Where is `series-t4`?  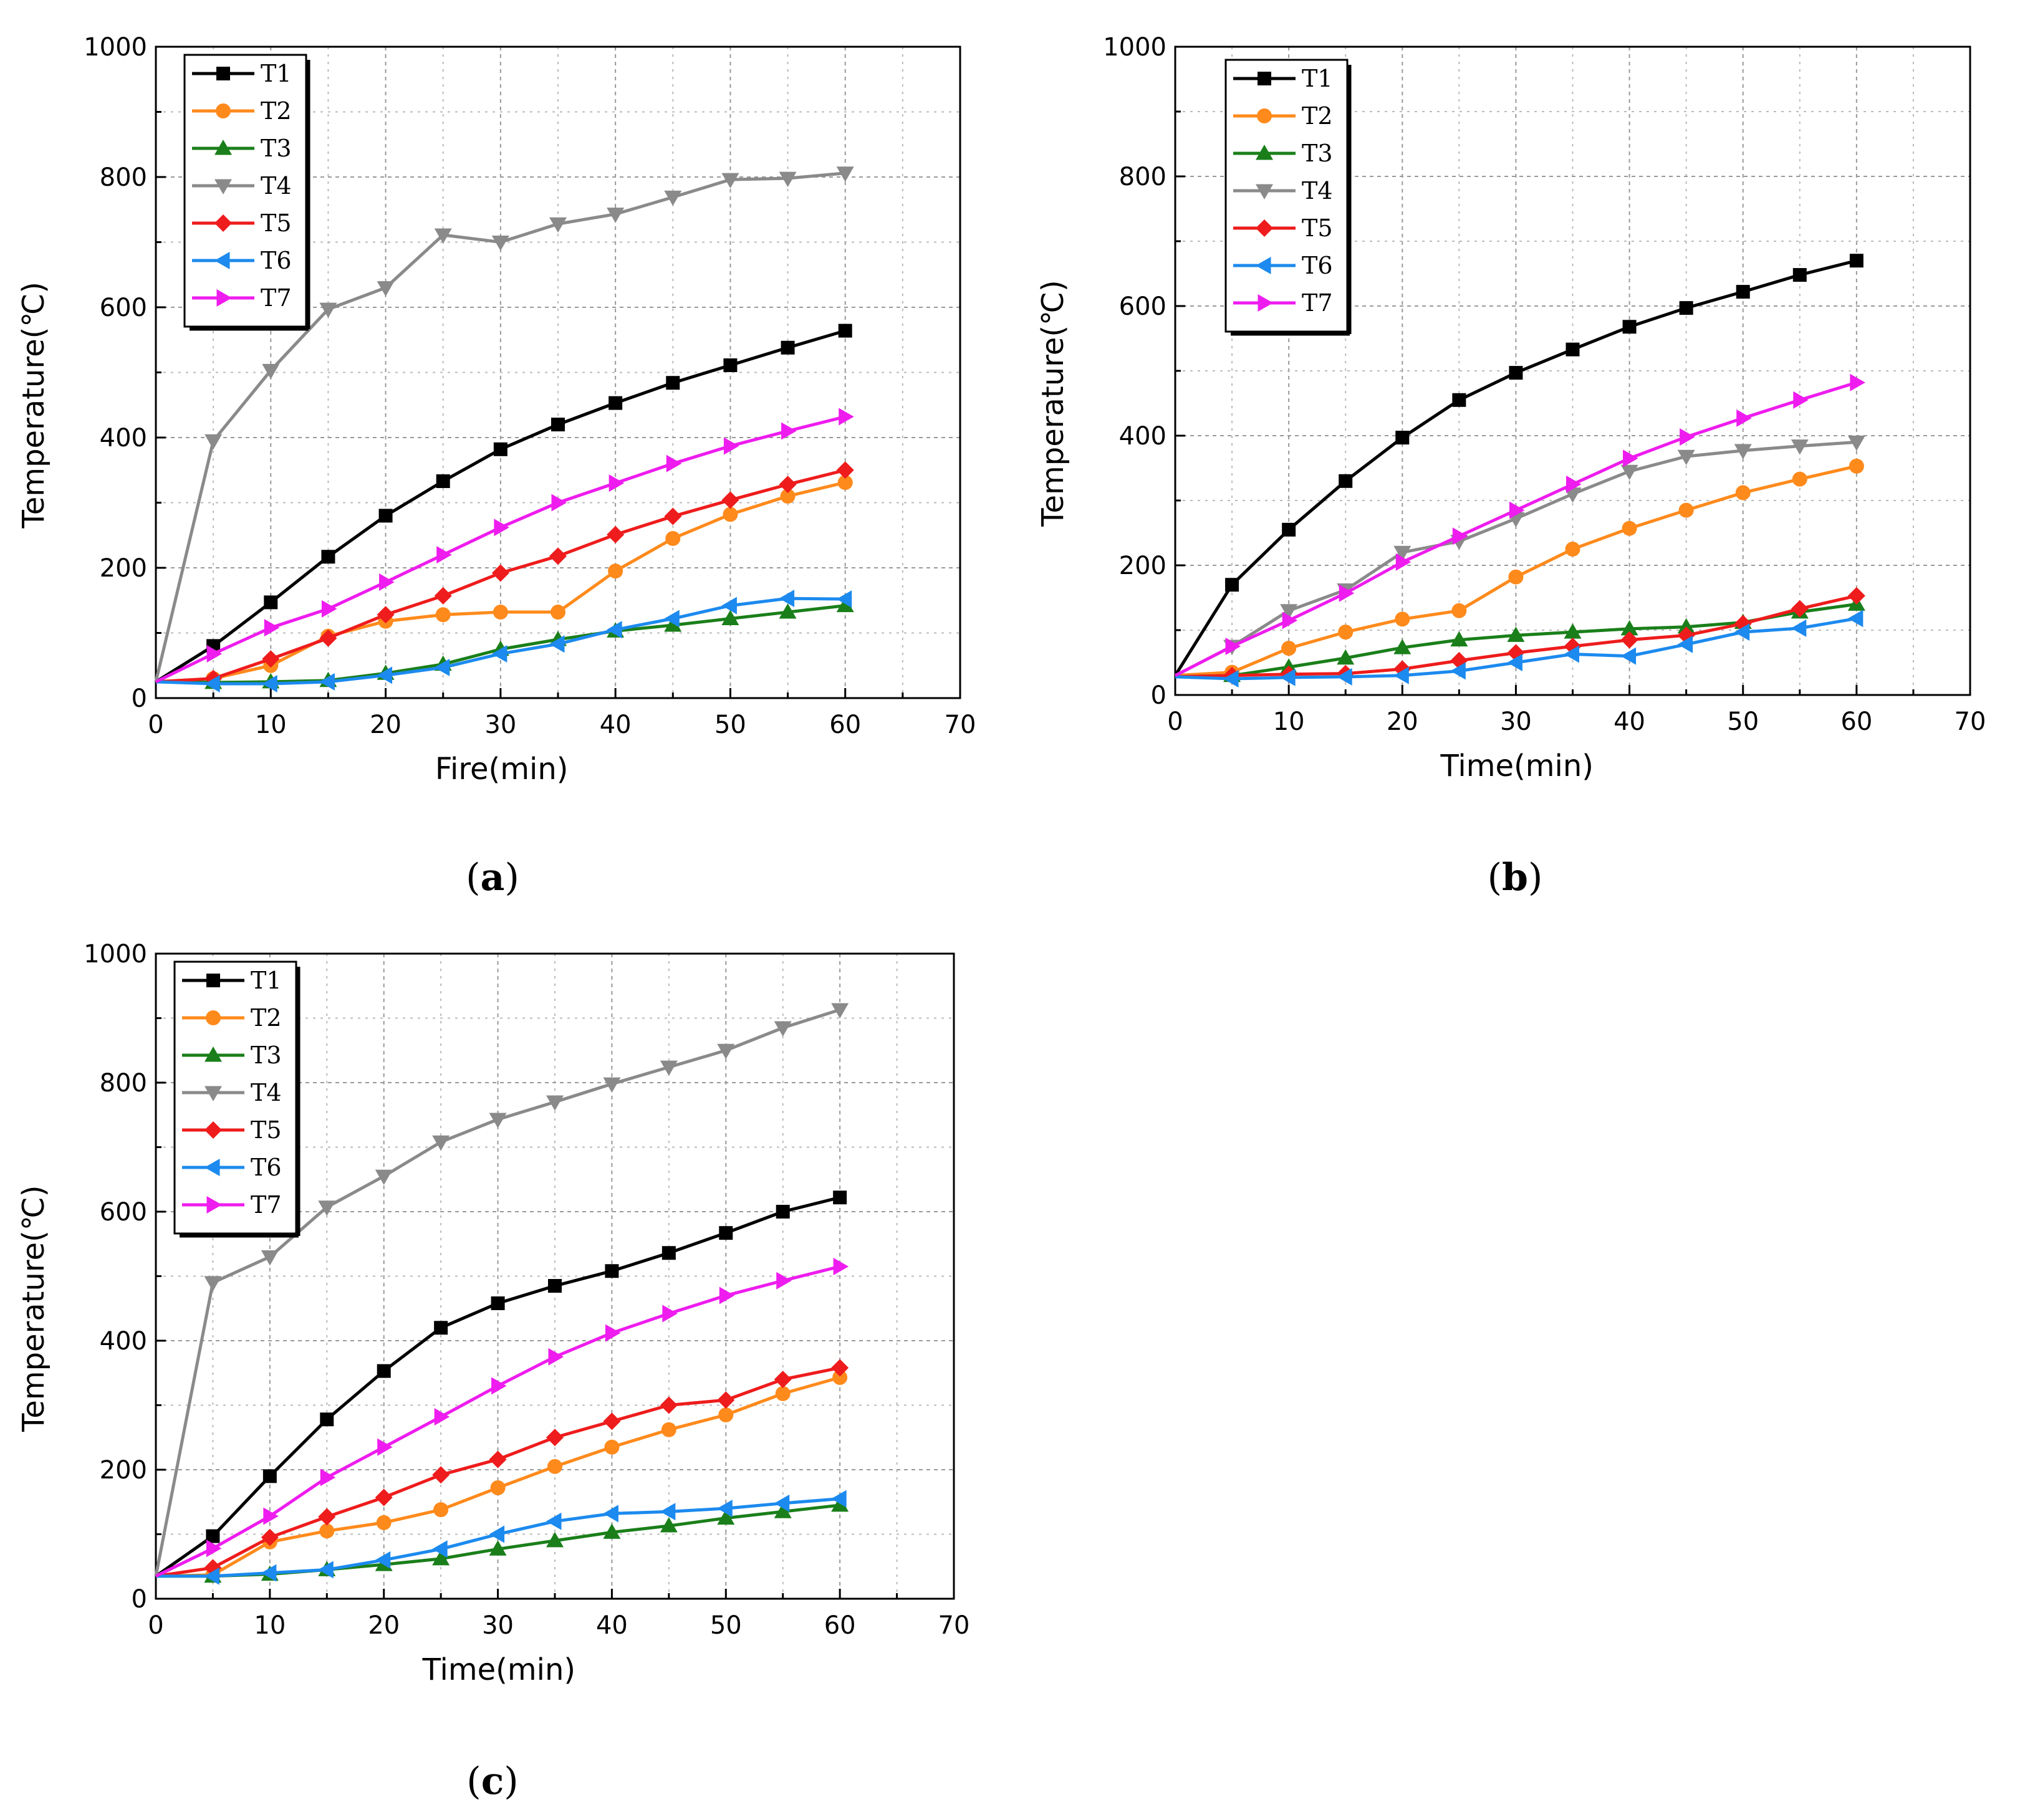 series-t4 is located at coordinates (504, 424).